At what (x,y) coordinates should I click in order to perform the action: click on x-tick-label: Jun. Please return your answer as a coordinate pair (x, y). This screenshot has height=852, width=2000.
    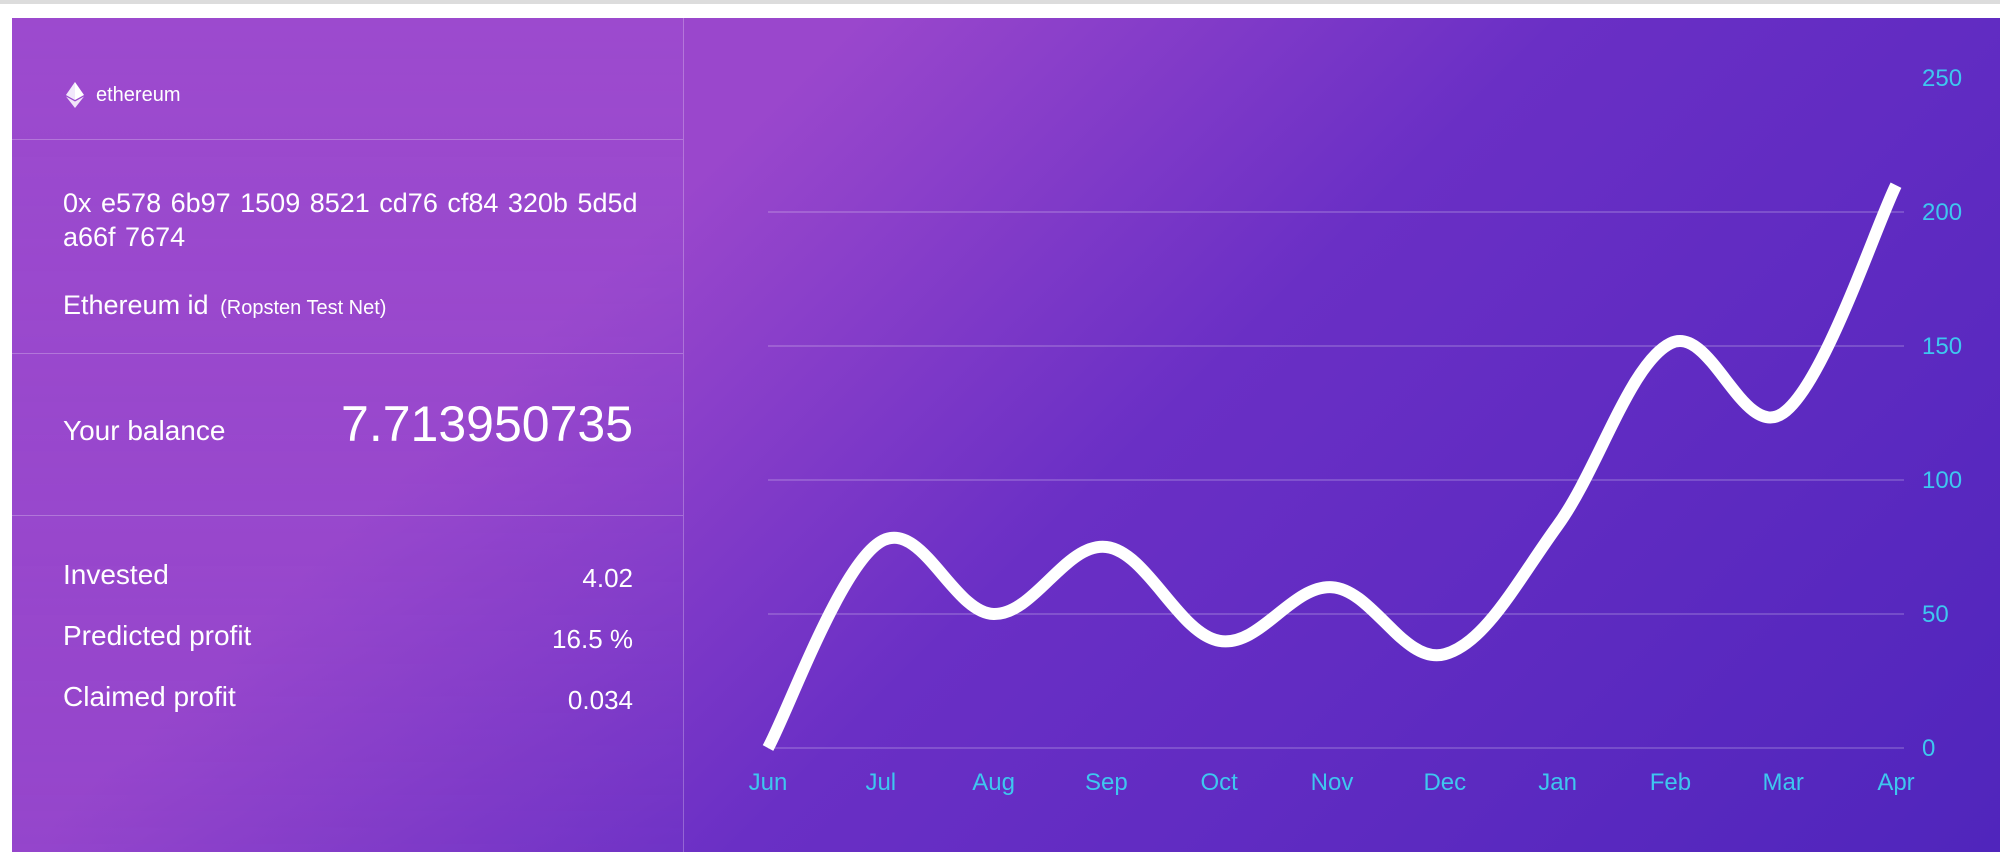
    Looking at the image, I should click on (768, 782).